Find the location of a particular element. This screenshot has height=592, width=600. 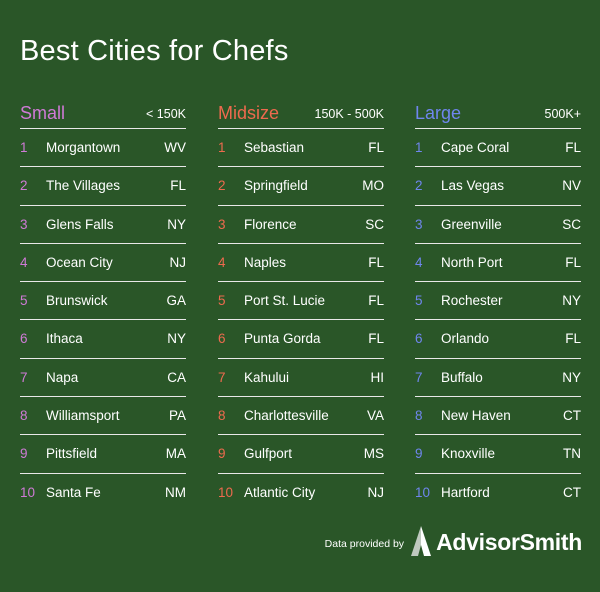

table-row: 6 Orlando FL is located at coordinates (498, 339).